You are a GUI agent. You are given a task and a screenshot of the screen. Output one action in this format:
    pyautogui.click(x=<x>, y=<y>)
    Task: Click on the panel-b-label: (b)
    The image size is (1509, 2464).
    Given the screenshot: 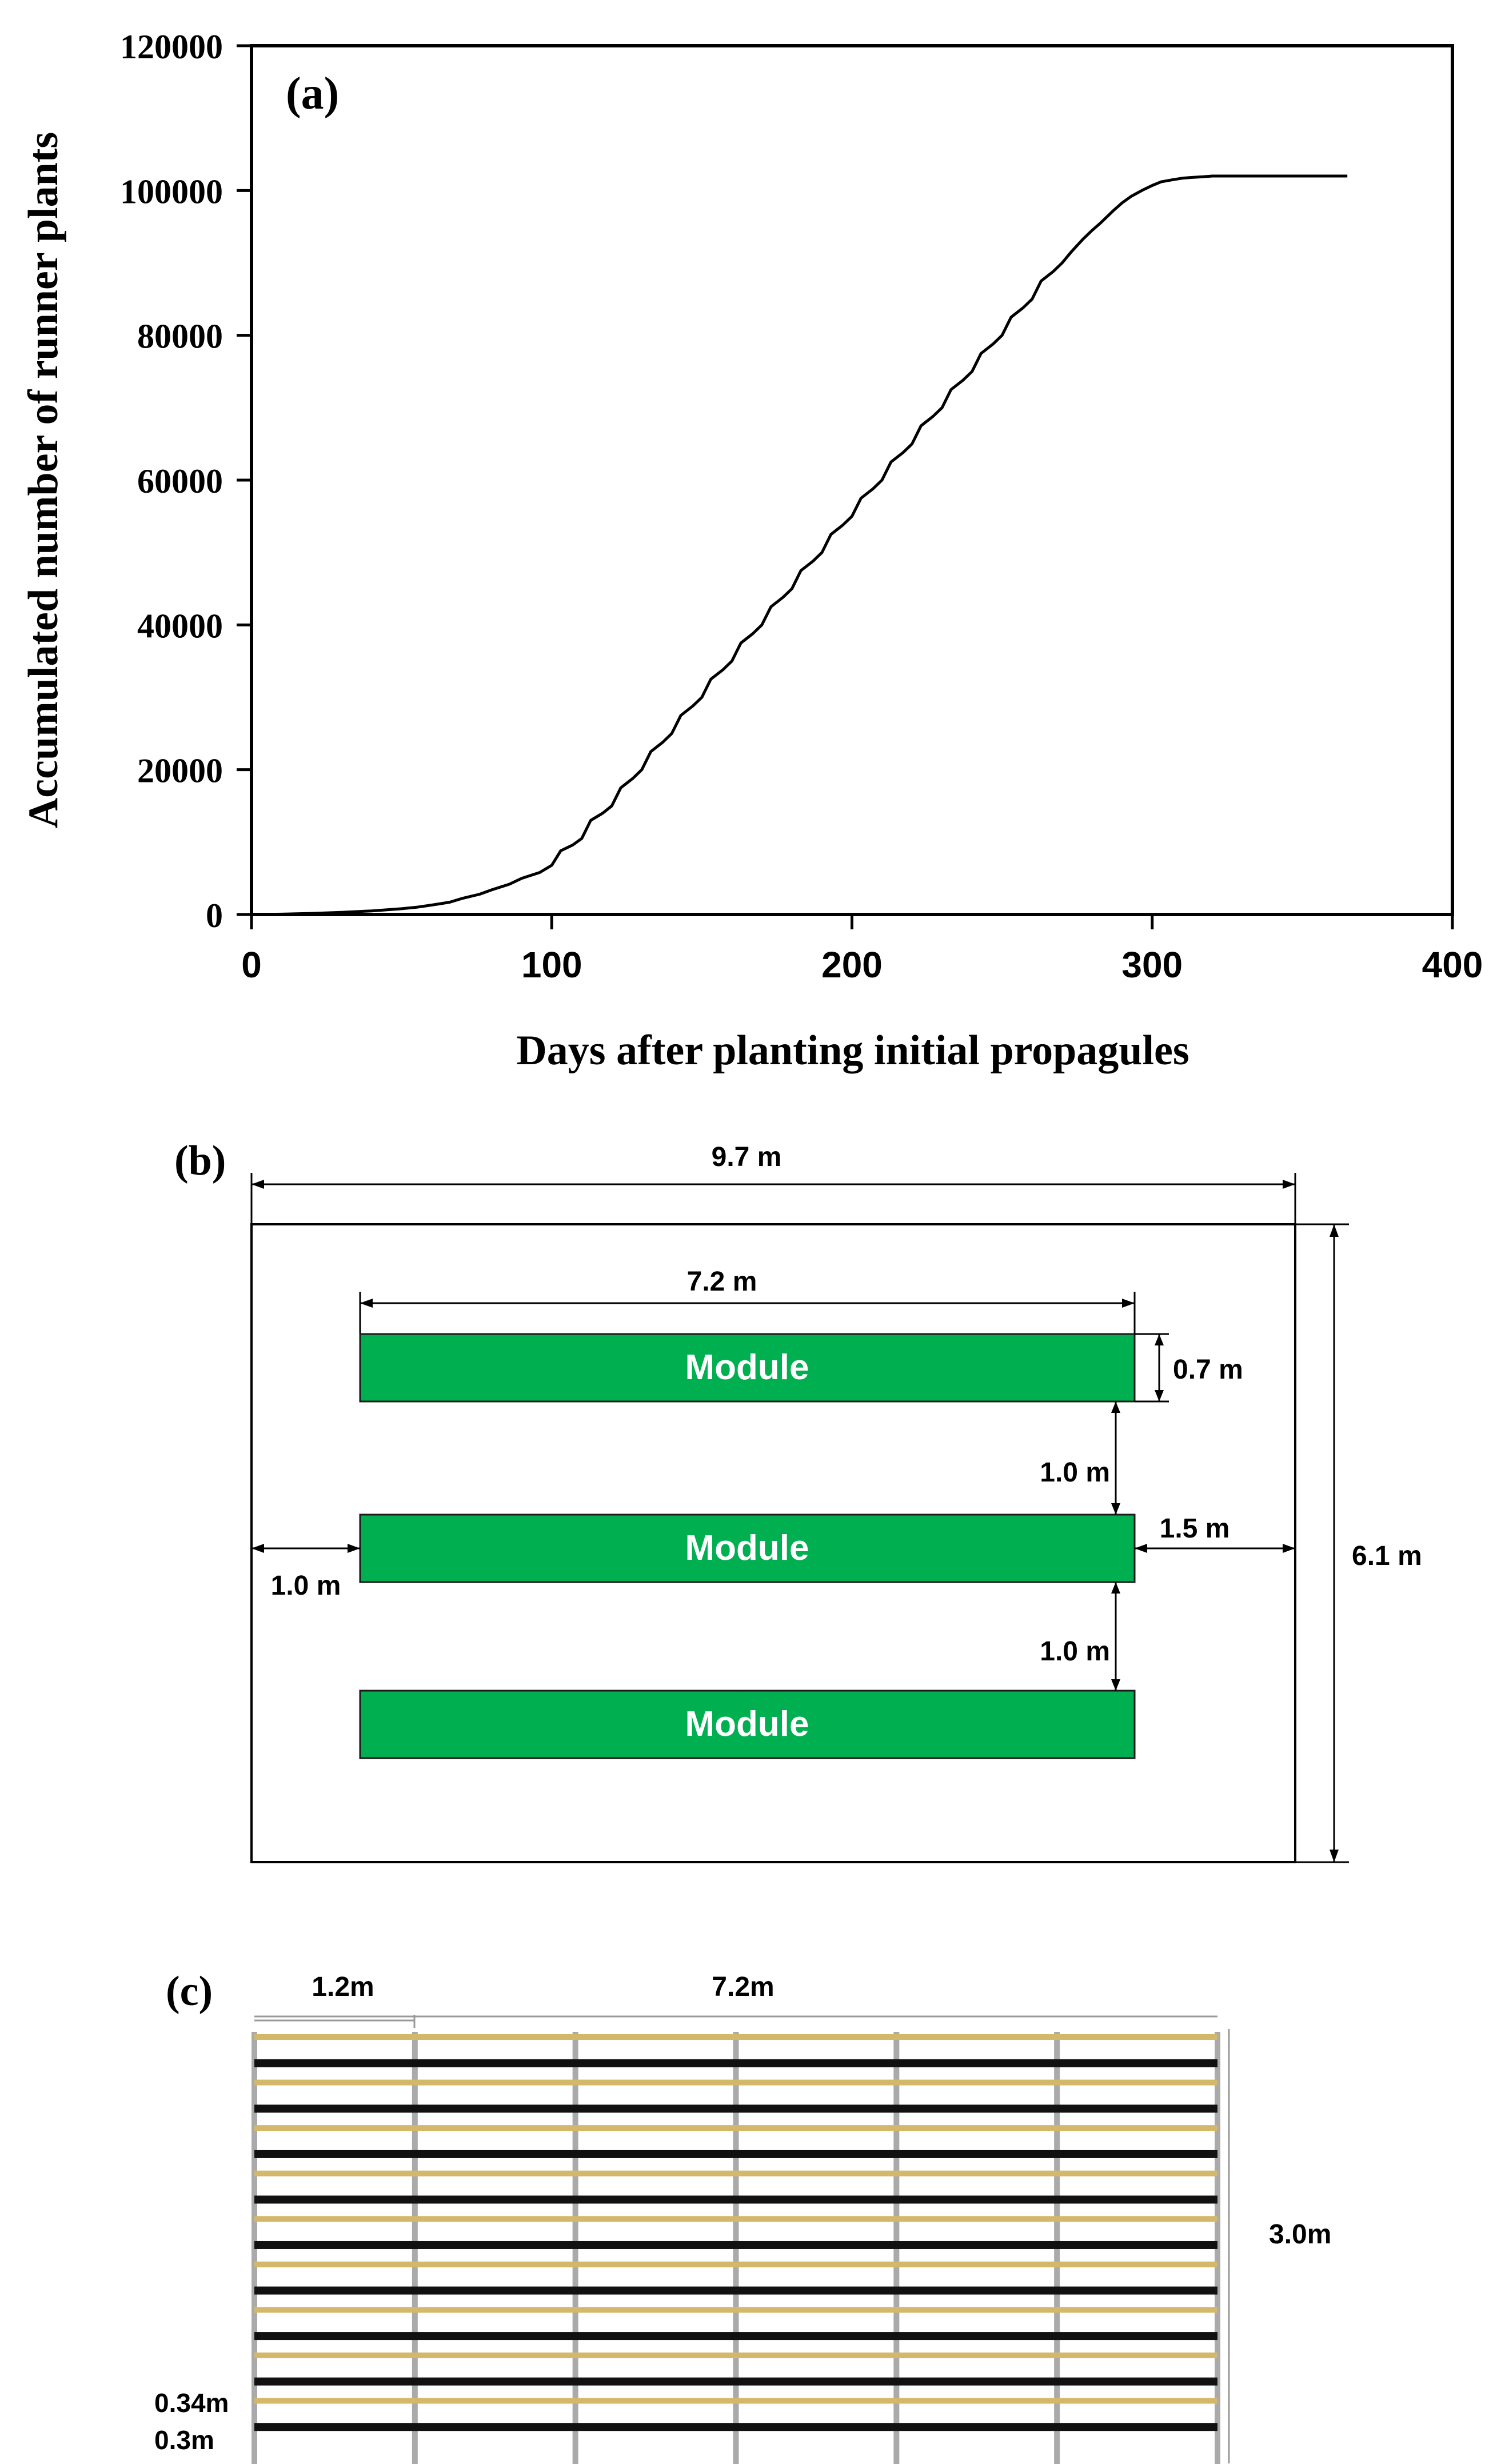 What is the action you would take?
    pyautogui.click(x=200, y=1160)
    